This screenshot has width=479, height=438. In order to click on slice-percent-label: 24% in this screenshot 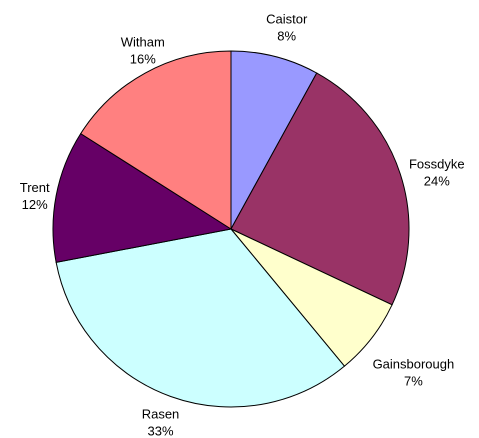, I will do `click(437, 181)`.